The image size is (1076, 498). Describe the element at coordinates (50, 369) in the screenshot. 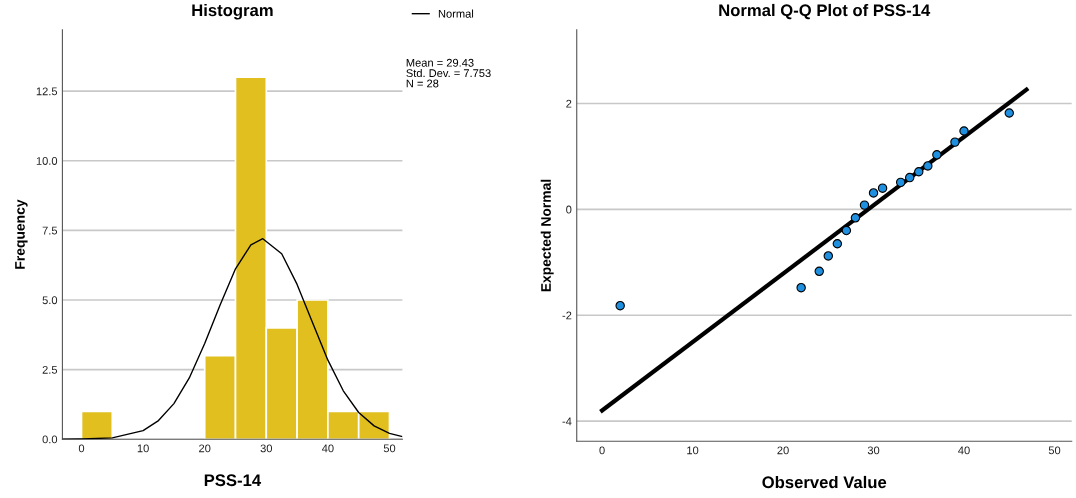

I see `y-tick-label: 2.5` at that location.